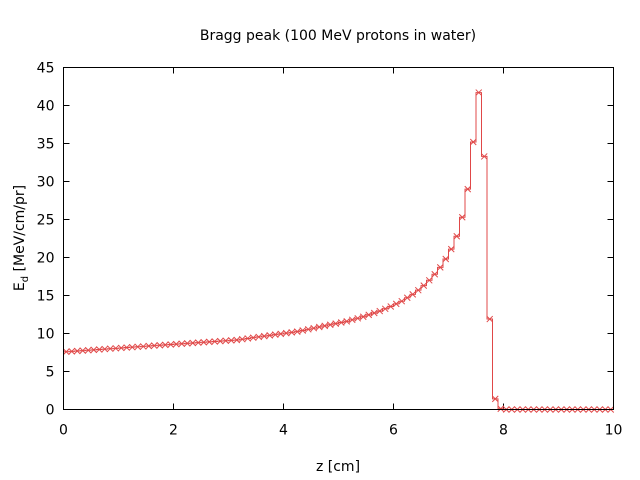  I want to click on y-tick-label: 10, so click(46, 335).